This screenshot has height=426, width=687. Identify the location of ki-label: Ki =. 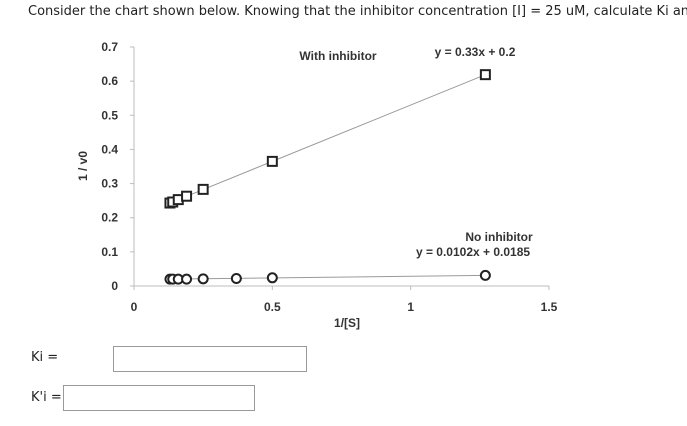
(45, 357).